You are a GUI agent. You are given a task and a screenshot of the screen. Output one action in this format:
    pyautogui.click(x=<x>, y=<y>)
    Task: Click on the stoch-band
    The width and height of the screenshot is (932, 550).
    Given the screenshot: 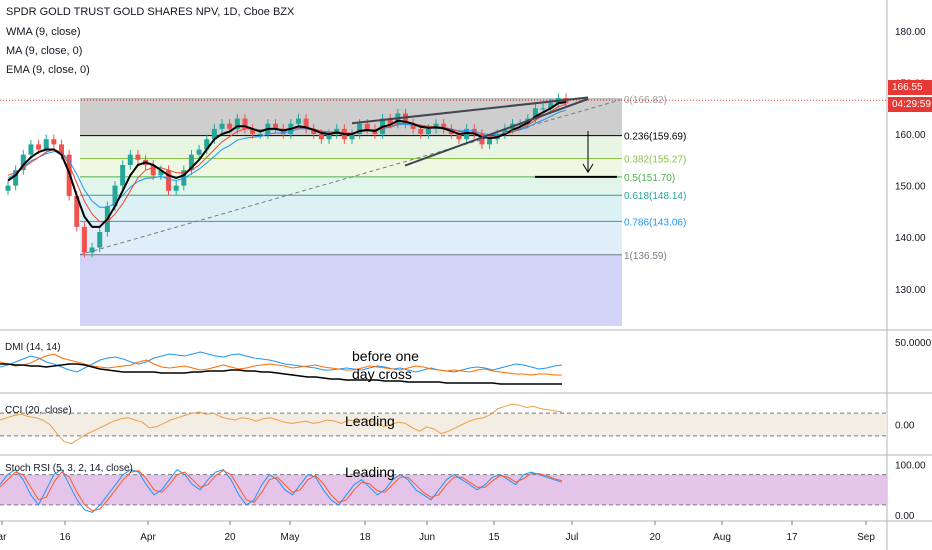 What is the action you would take?
    pyautogui.click(x=443, y=489)
    